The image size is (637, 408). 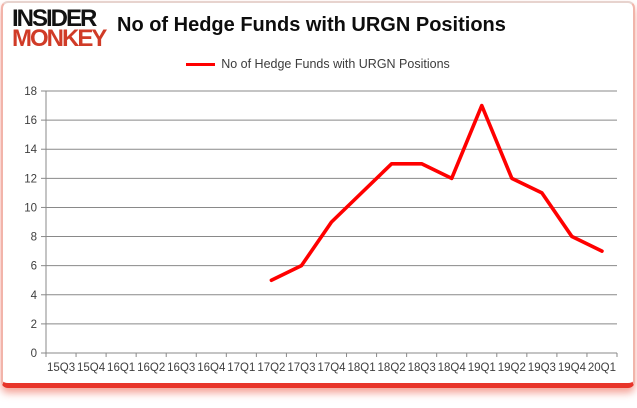 What do you see at coordinates (572, 368) in the screenshot?
I see `x-tick-label: 19Q4` at bounding box center [572, 368].